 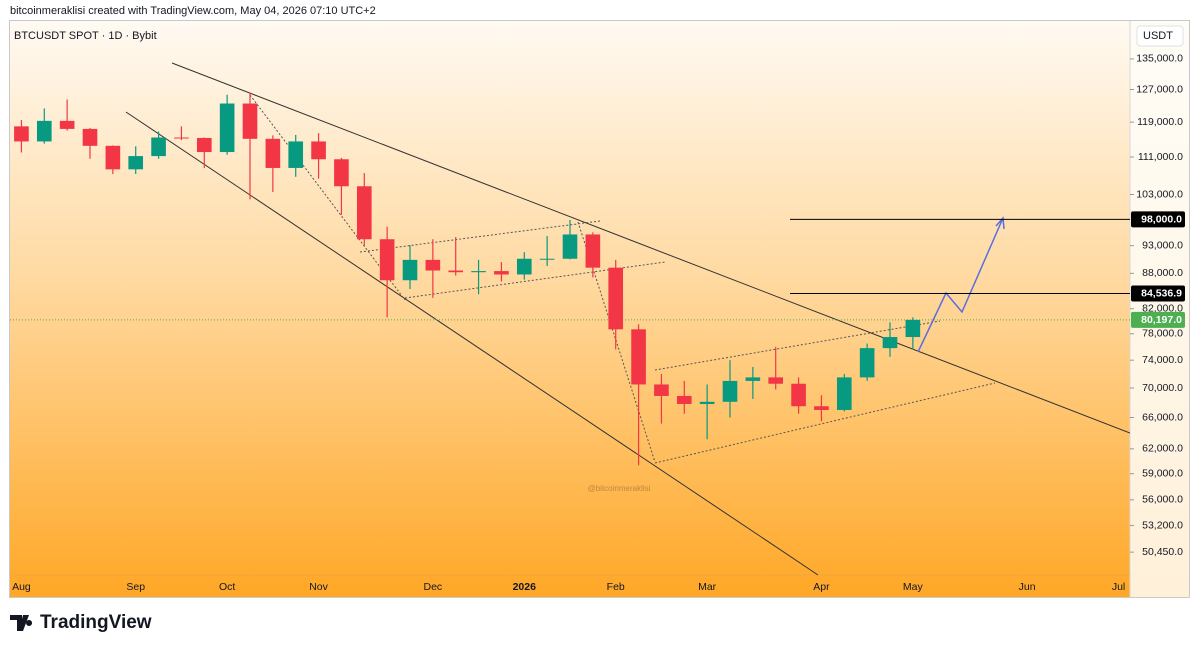 I want to click on footer-bar, so click(x=600, y=623).